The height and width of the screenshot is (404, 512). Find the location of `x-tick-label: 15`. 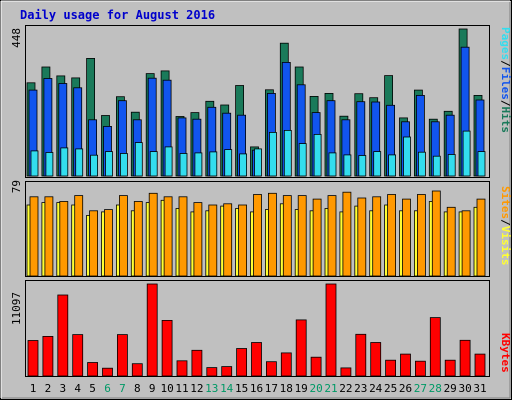

x-tick-label: 15 is located at coordinates (241, 388).